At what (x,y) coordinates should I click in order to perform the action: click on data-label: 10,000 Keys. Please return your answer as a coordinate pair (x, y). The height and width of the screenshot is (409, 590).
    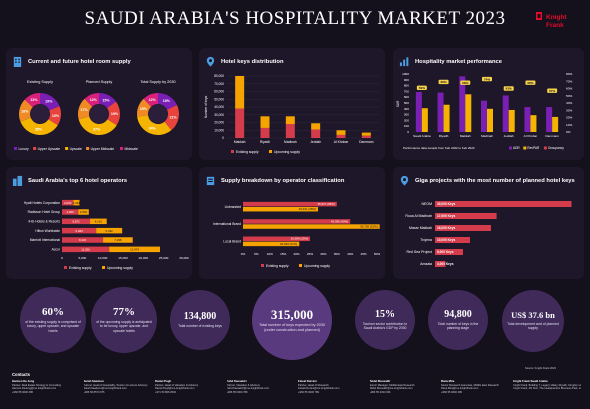
    Looking at the image, I should click on (446, 240).